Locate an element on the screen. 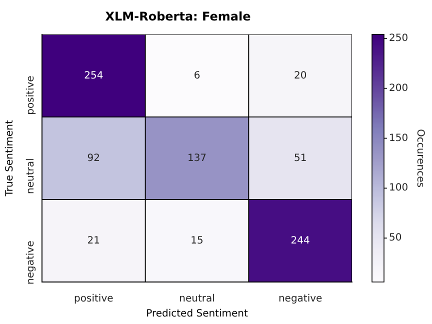 Image resolution: width=432 pixels, height=324 pixels. chart-title: XLM-Roberta: Female is located at coordinates (178, 16).